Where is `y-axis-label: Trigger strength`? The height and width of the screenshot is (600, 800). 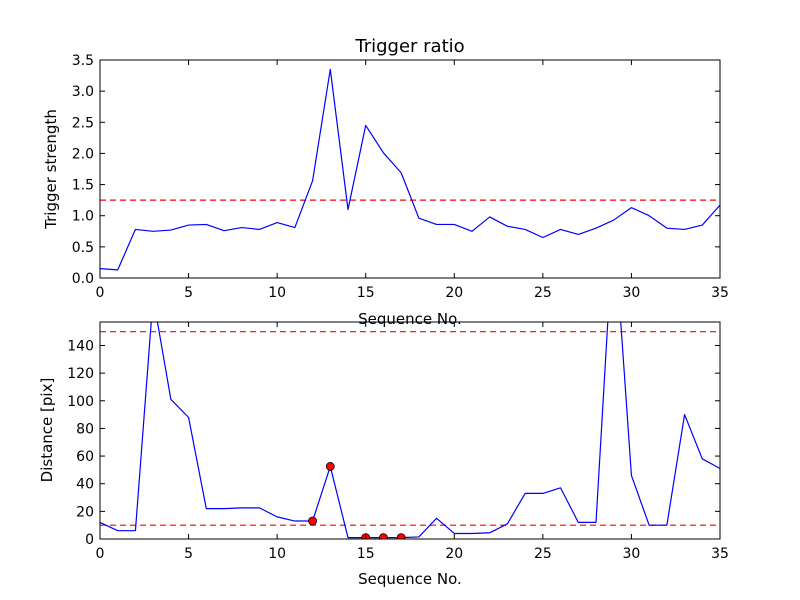 y-axis-label: Trigger strength is located at coordinates (51, 169).